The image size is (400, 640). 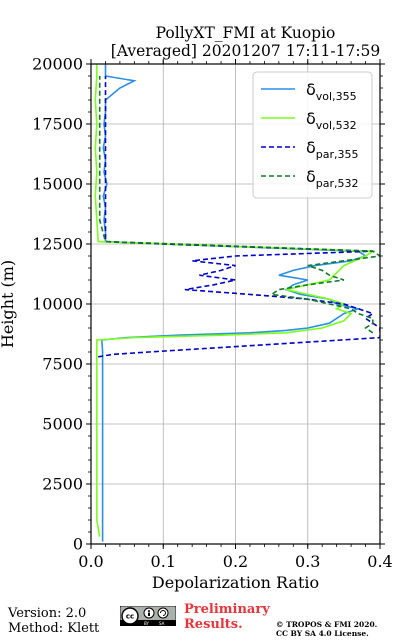 I want to click on y-tick-label: 2500, so click(x=62, y=484).